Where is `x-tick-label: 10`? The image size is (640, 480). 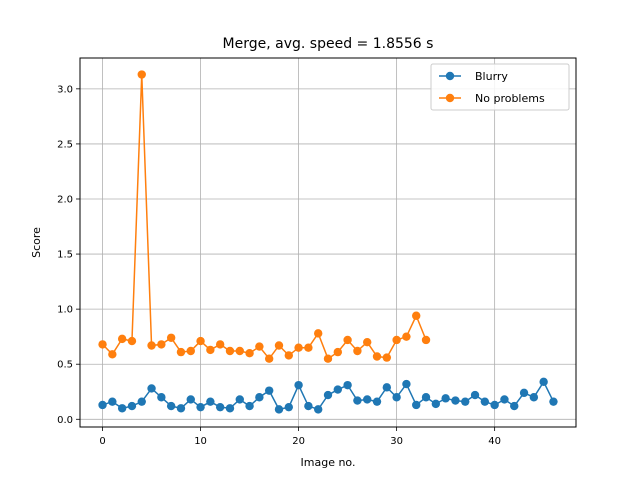 x-tick-label: 10 is located at coordinates (200, 441).